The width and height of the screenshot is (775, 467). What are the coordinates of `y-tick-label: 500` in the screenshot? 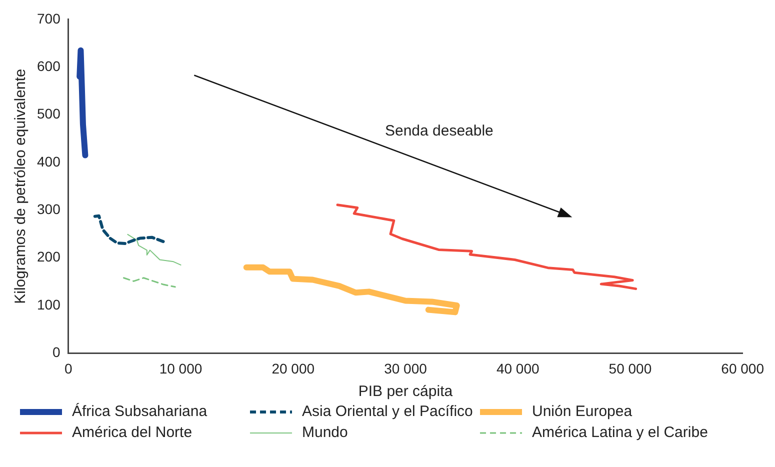 It's located at (49, 114).